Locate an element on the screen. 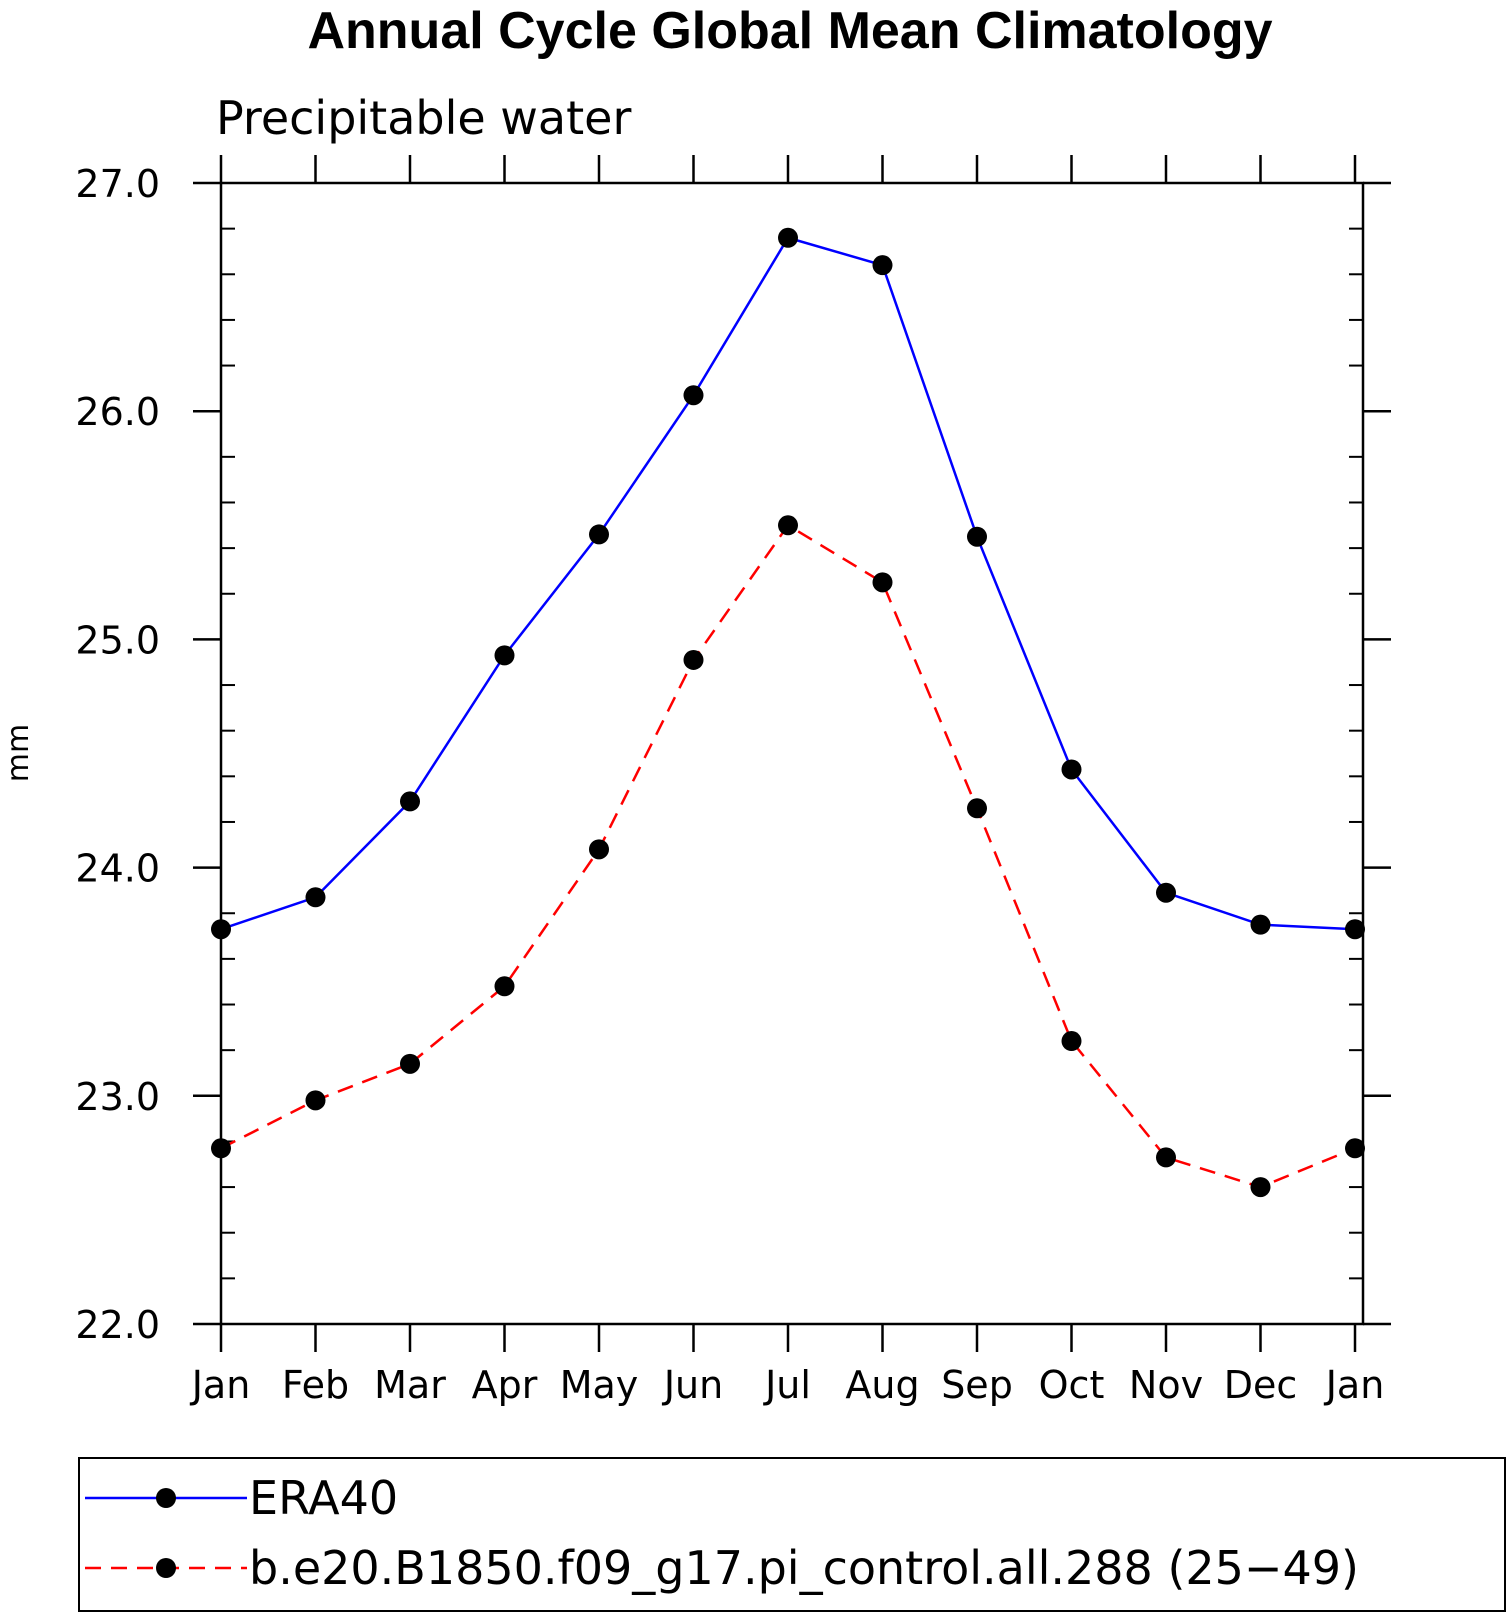  x-tick-label: Jul is located at coordinates (787, 1385).